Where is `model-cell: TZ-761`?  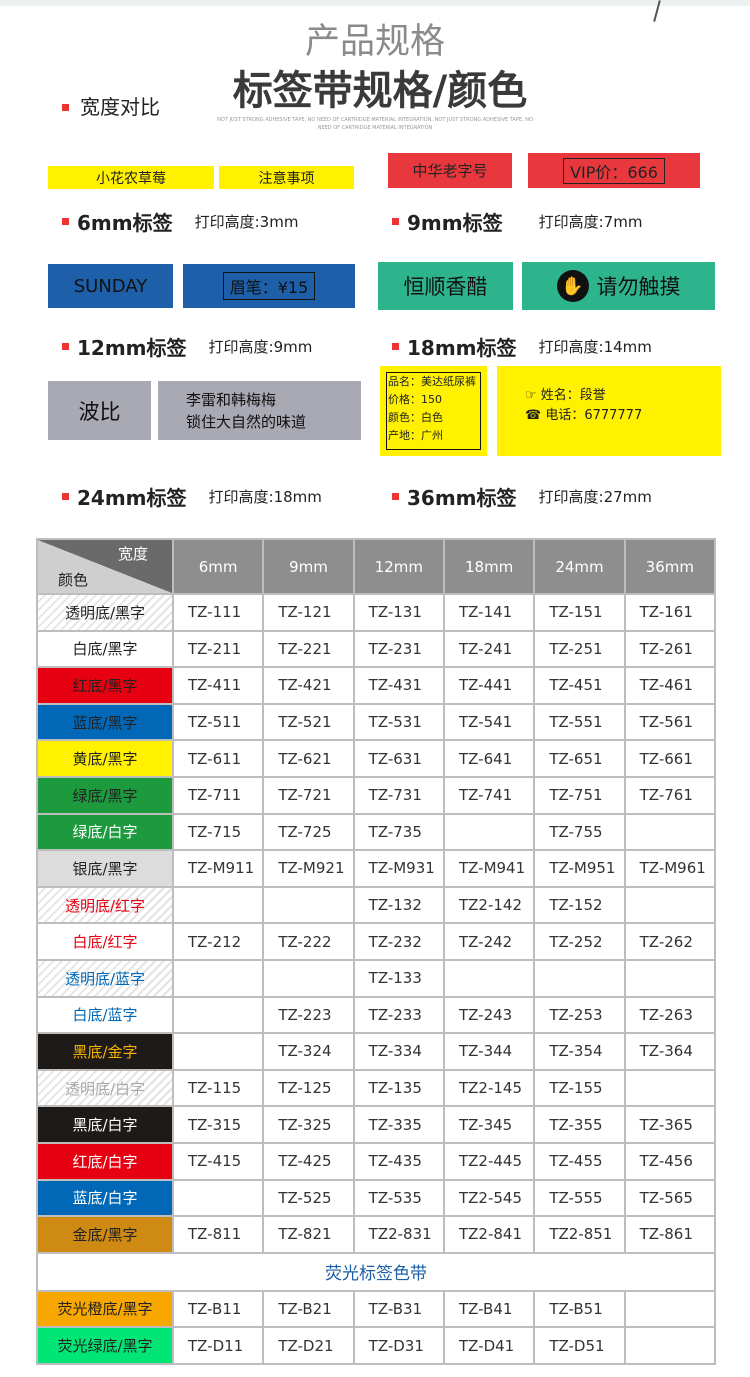
model-cell: TZ-761 is located at coordinates (670, 795).